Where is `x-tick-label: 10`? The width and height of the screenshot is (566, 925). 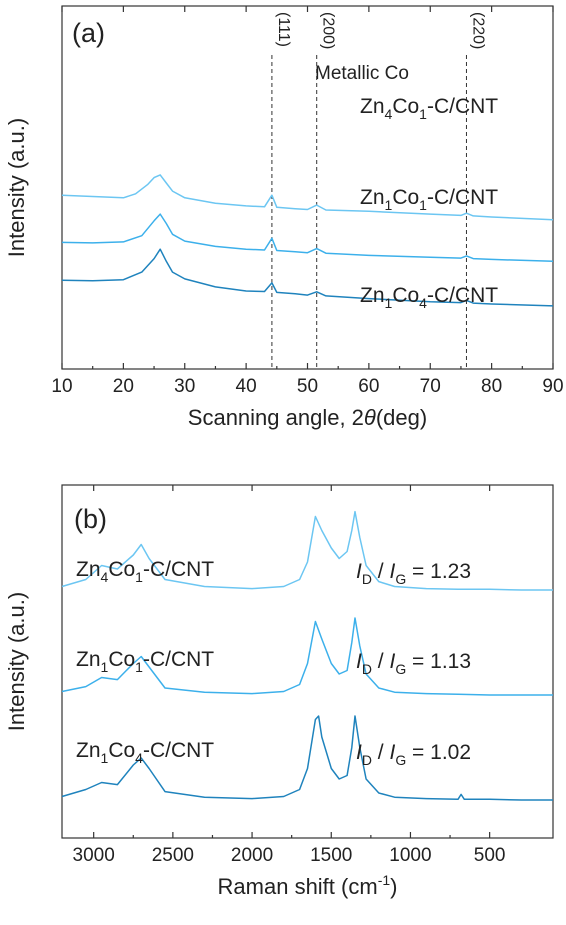 x-tick-label: 10 is located at coordinates (61, 386).